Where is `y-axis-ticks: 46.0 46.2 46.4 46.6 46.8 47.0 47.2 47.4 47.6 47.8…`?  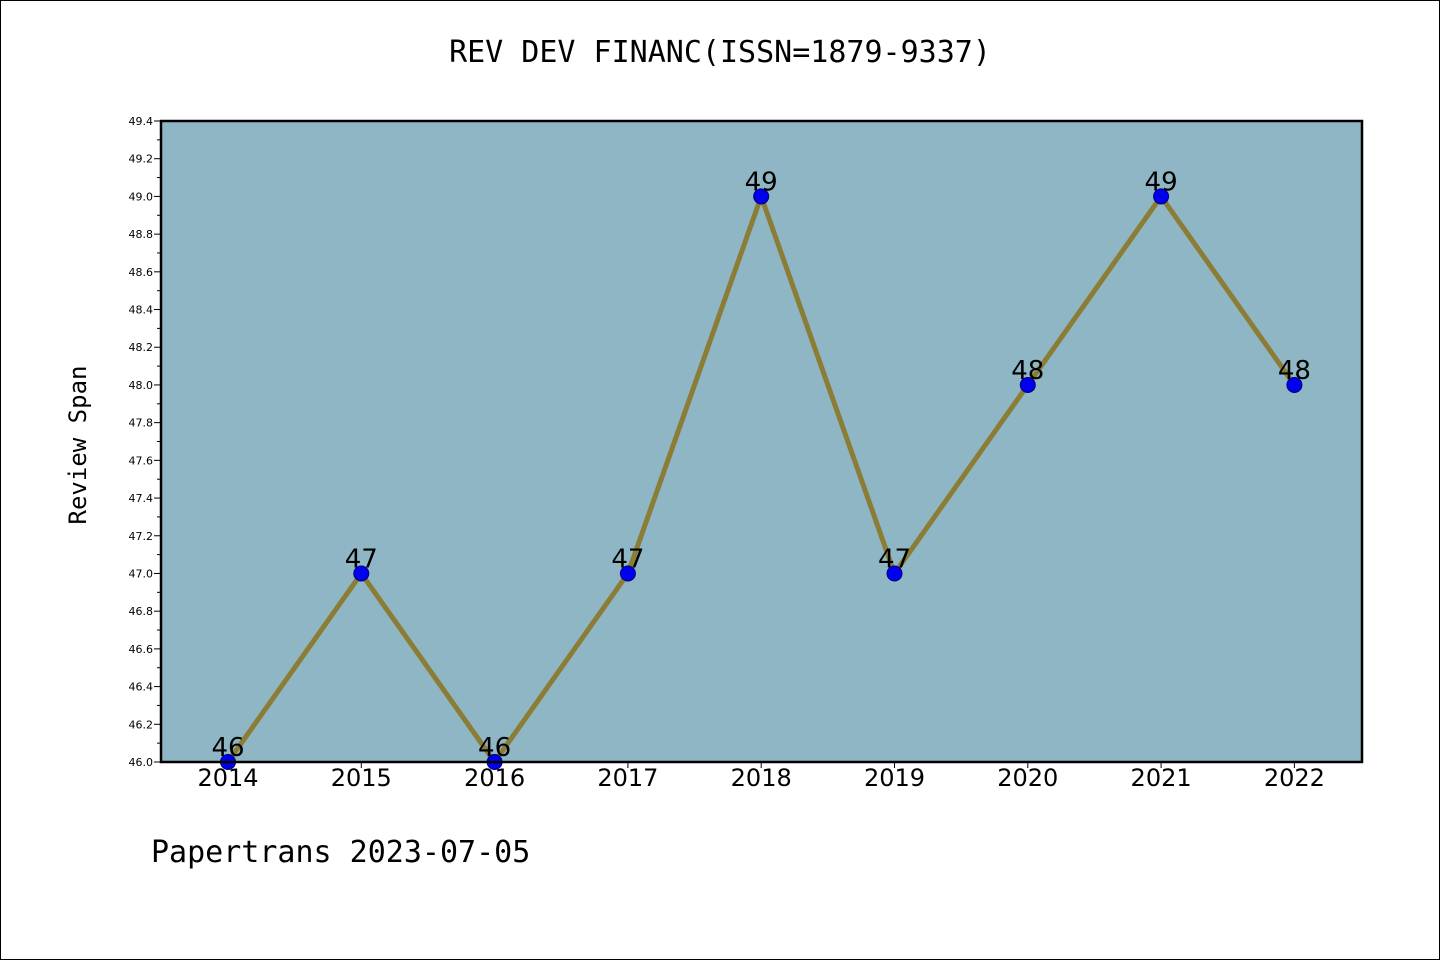
y-axis-ticks: 46.0 46.2 46.4 46.6 46.8 47.0 47.2 47.4 47.6 47.8… is located at coordinates (145, 442).